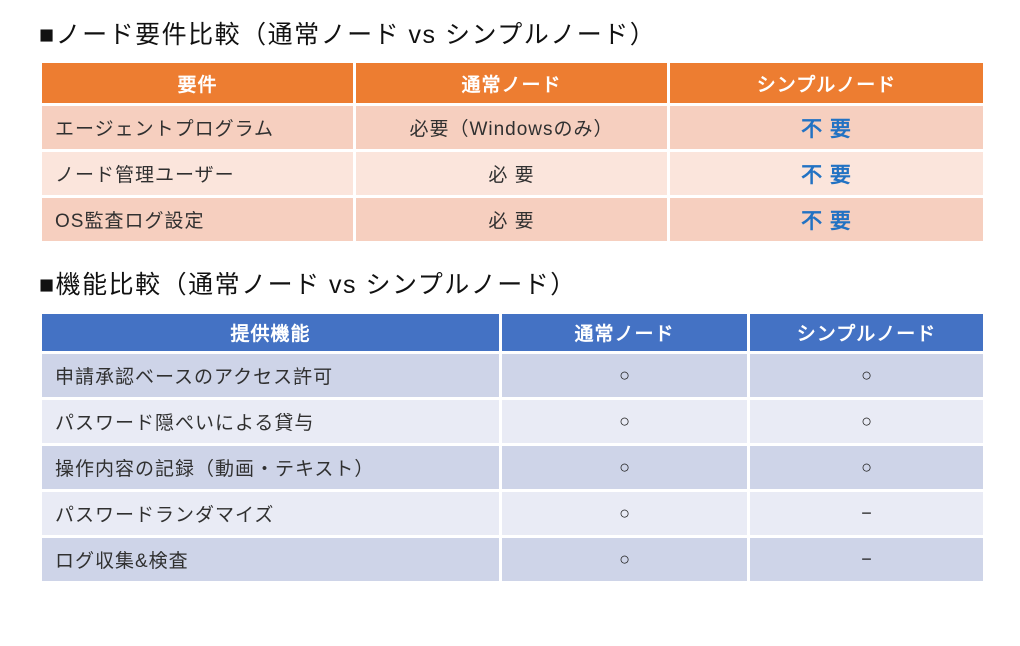  What do you see at coordinates (270, 467) in the screenshot?
I see `feature-name: 操作内容の記録（動画・テキスト）` at bounding box center [270, 467].